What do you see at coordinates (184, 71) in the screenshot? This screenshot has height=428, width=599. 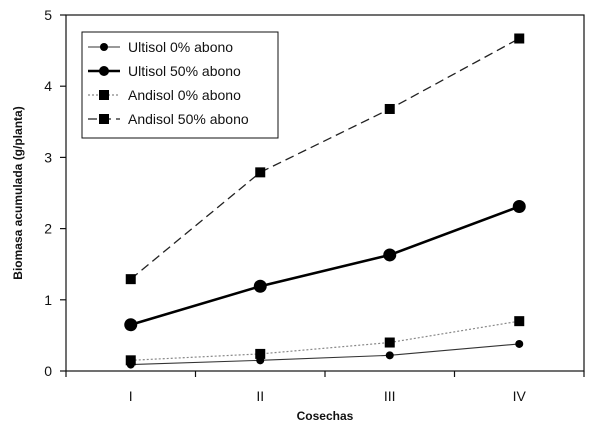 I see `legend-label: Ultisol 50% abono` at bounding box center [184, 71].